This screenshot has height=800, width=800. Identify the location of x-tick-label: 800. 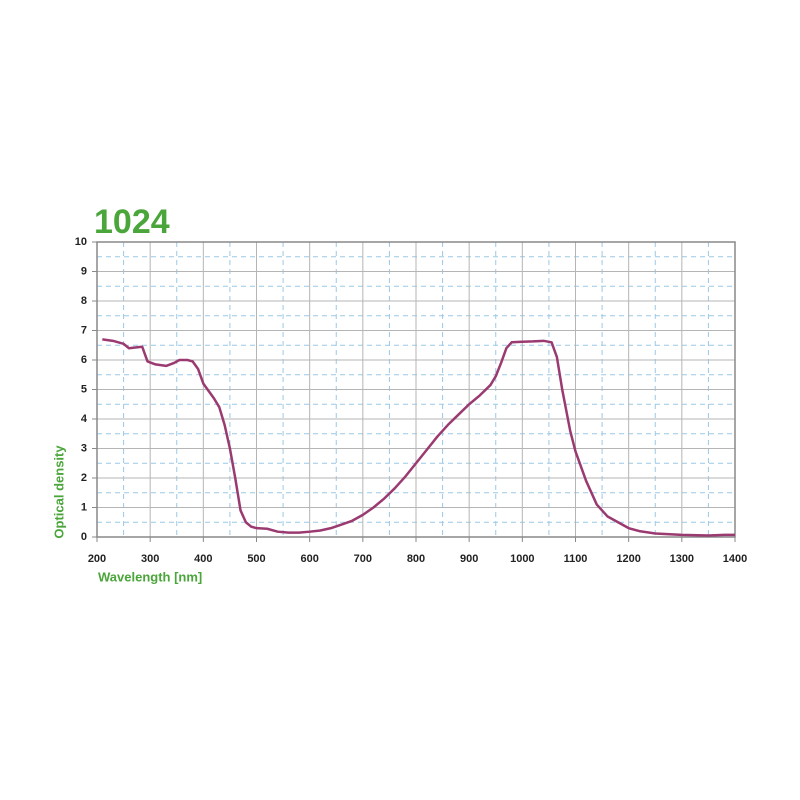
(416, 559).